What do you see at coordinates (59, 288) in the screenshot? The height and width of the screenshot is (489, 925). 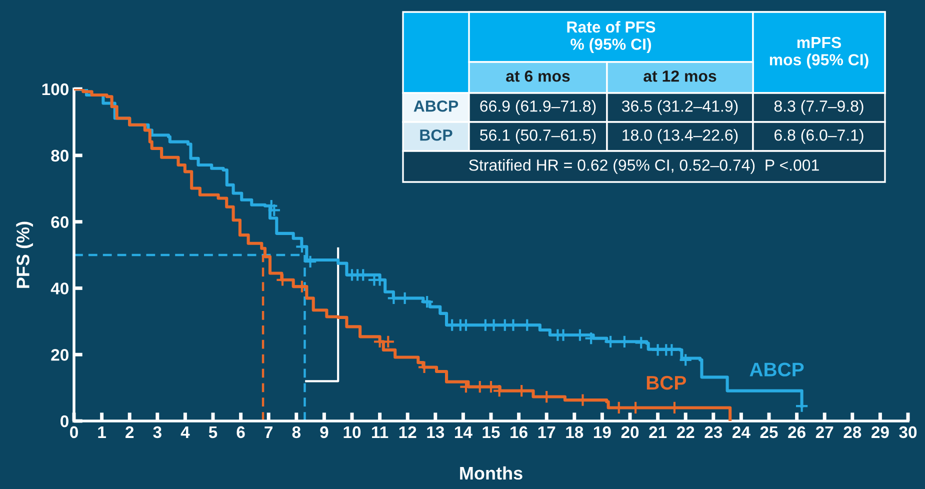 I see `y-tick-label: 40` at bounding box center [59, 288].